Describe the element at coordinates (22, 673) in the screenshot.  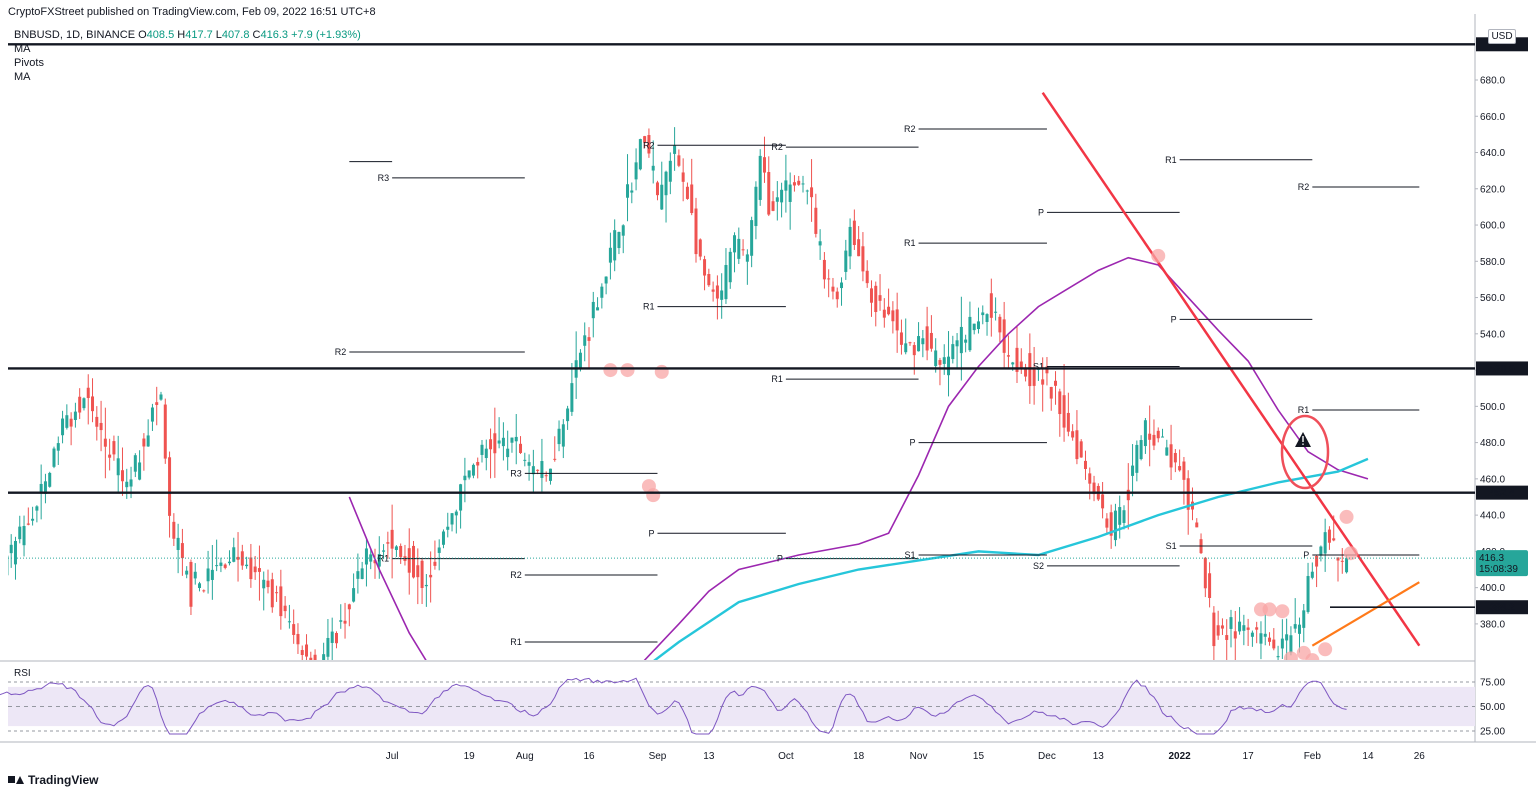
I see `rsi-label: RSI` at that location.